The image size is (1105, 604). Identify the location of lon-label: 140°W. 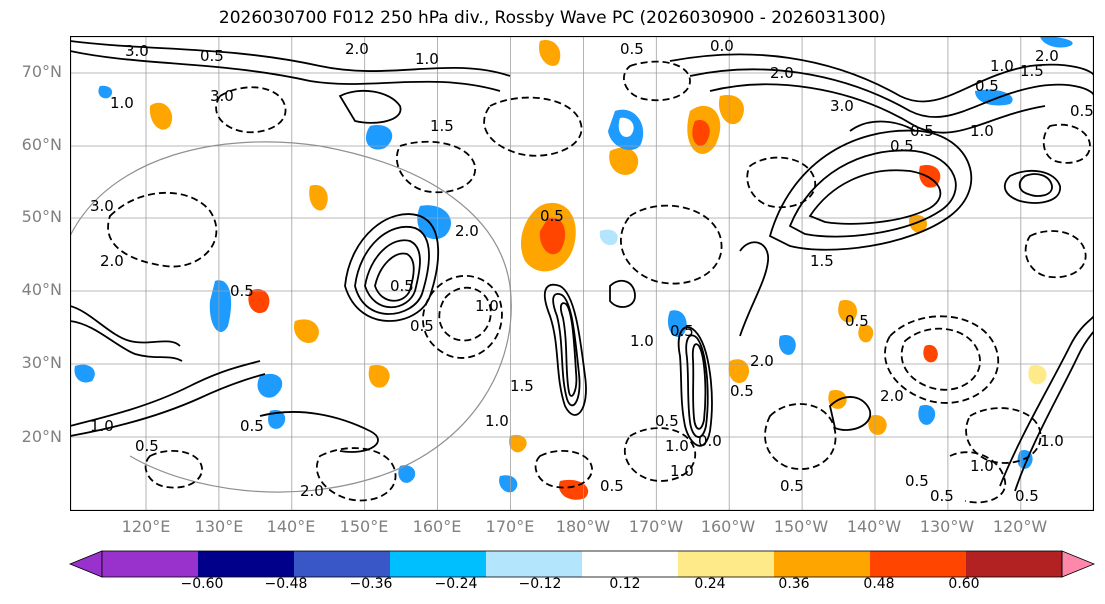
(874, 526).